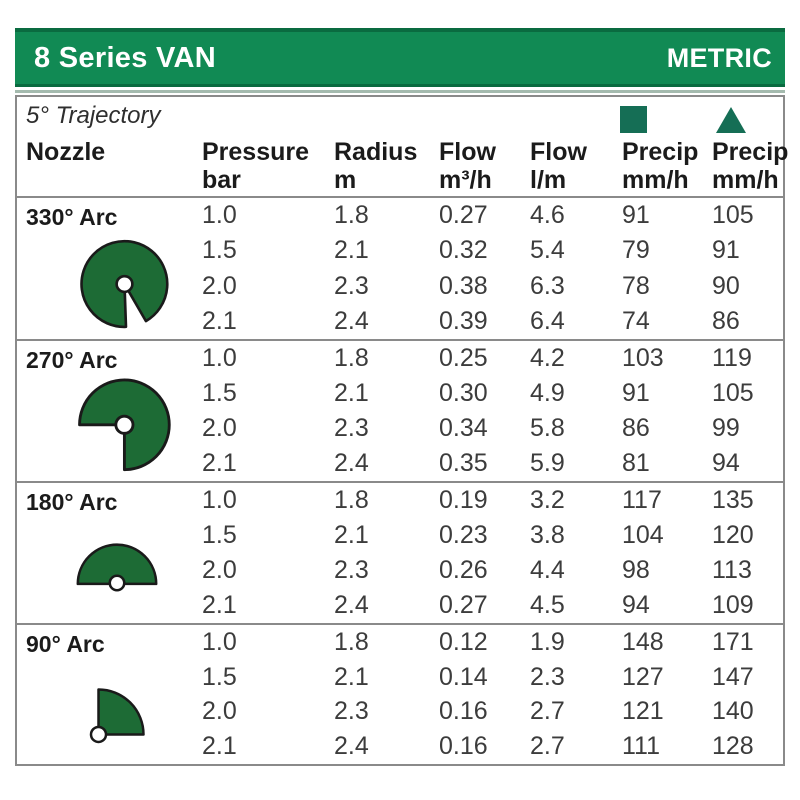  I want to click on precip-square-icon, so click(633, 119).